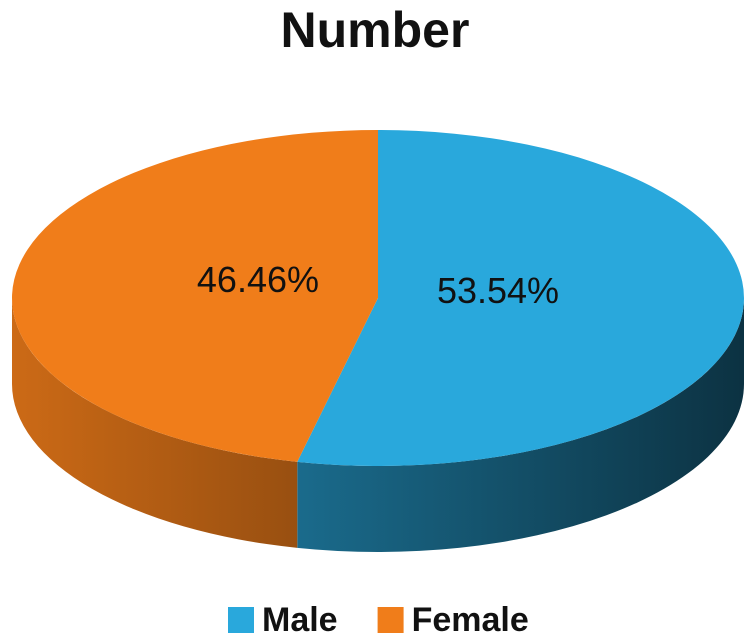 This screenshot has height=643, width=750. What do you see at coordinates (155, 423) in the screenshot?
I see `pie-side` at bounding box center [155, 423].